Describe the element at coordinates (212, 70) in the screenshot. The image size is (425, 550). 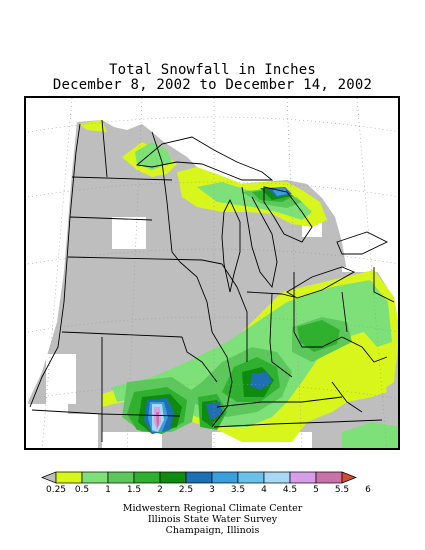
I see `map-title: Total Snowfall in Inches` at that location.